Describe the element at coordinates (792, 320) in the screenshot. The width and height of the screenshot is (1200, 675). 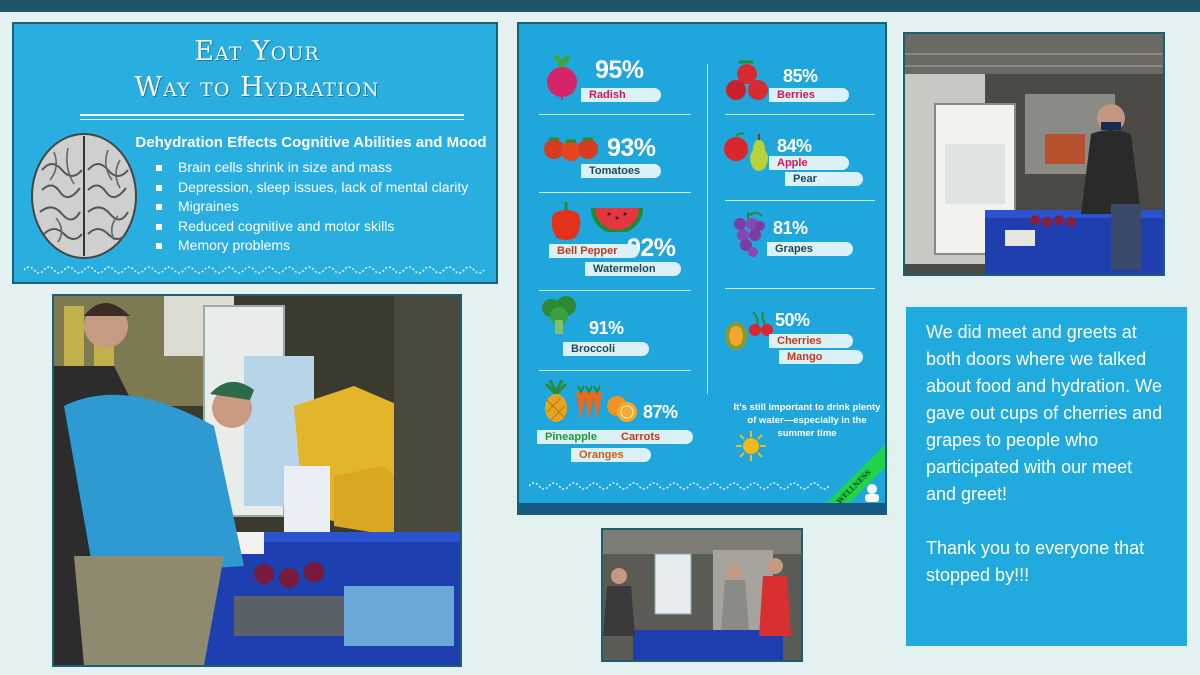
I see `percent-label: 50%` at that location.